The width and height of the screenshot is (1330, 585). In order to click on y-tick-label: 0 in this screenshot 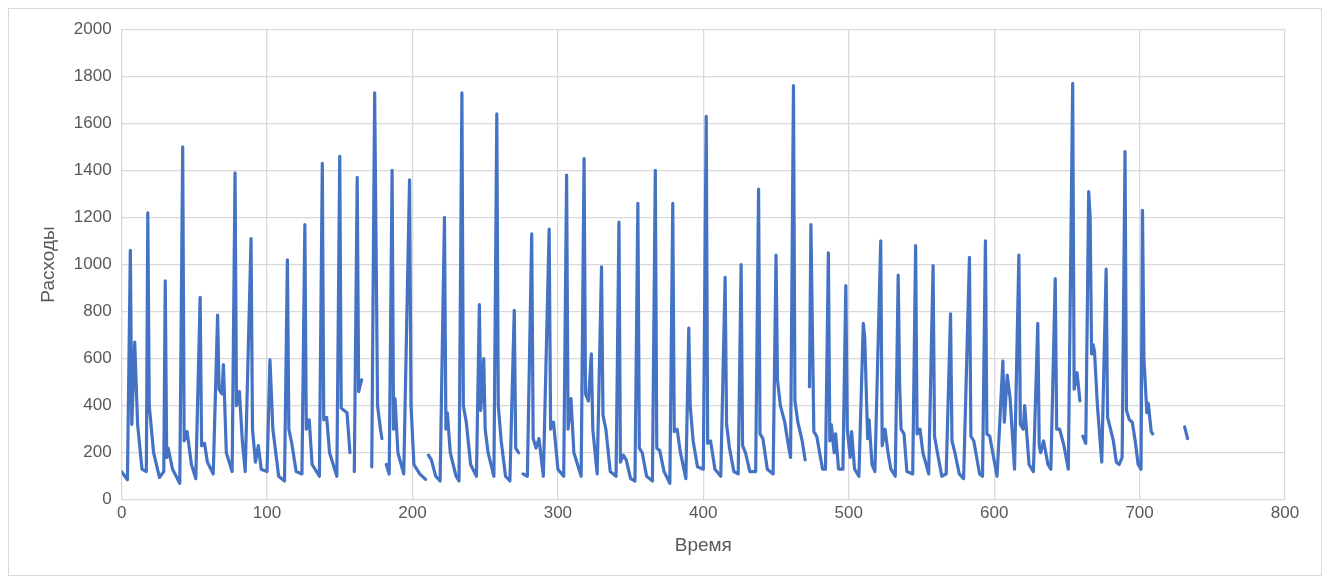, I will do `click(107, 499)`.